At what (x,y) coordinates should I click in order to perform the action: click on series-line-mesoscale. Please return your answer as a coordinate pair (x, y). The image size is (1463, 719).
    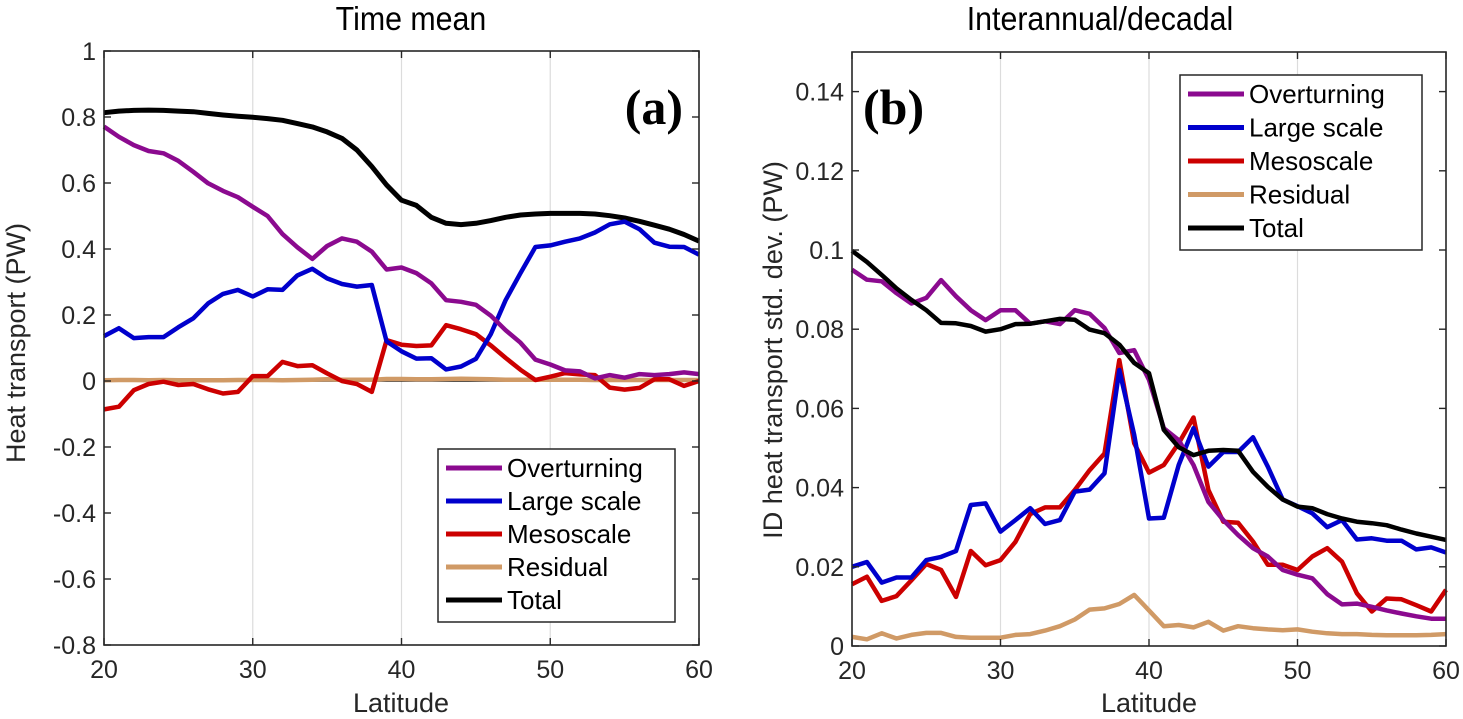
    Looking at the image, I should click on (1149, 485).